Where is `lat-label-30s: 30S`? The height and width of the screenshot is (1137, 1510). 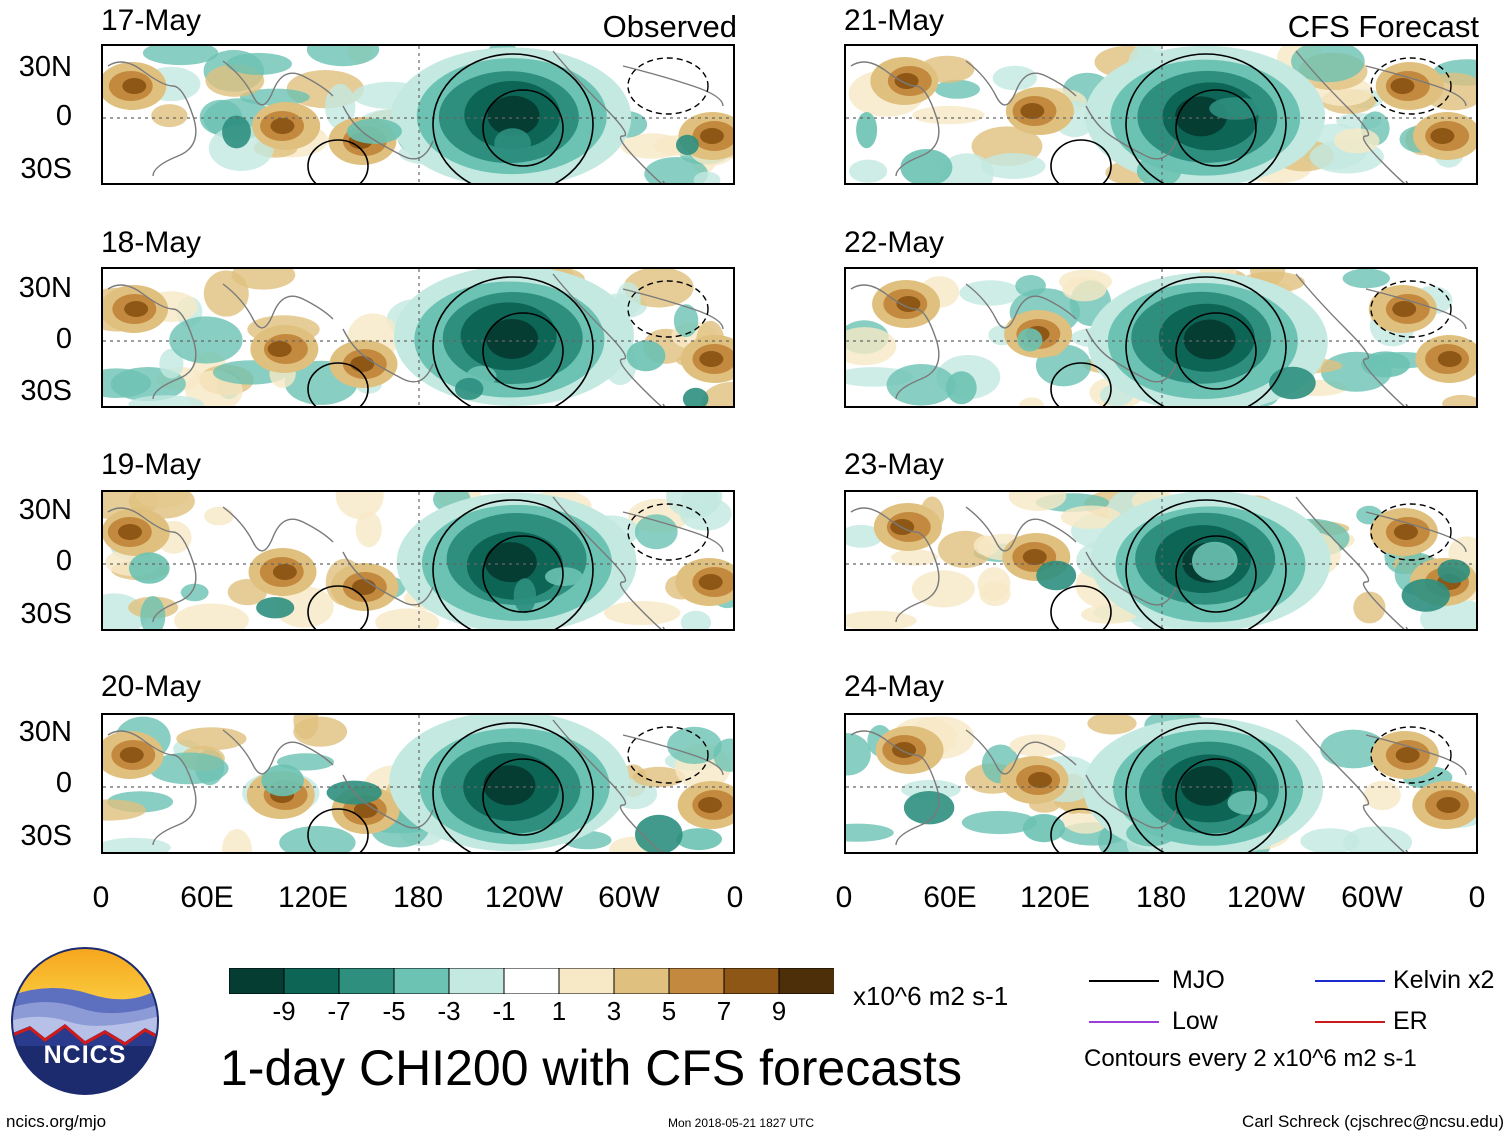 lat-label-30s: 30S is located at coordinates (46, 169).